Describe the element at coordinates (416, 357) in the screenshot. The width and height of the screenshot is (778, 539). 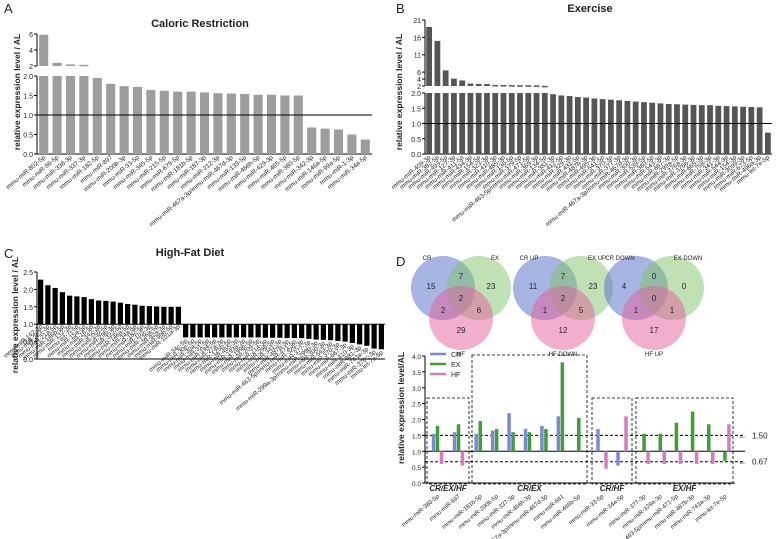
I see `panel-d-ytick-label: 4.0` at that location.